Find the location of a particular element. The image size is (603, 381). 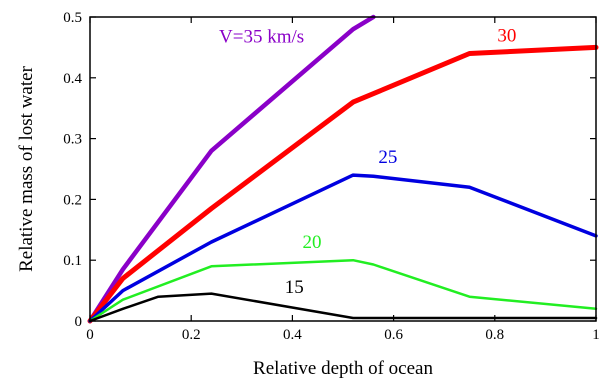

x-tick-label: 0.2 is located at coordinates (191, 335).